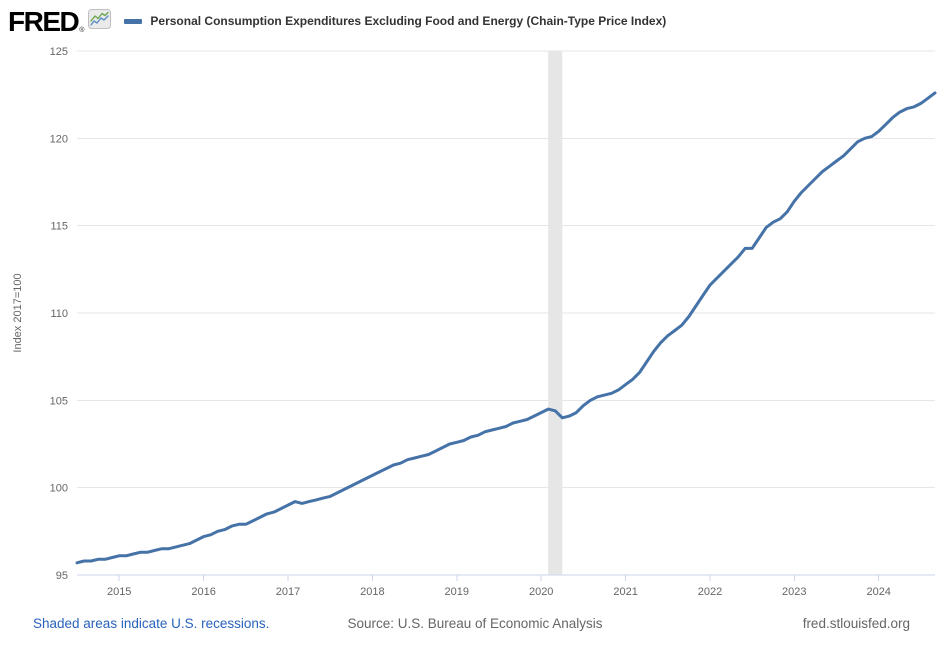  What do you see at coordinates (44, 21) in the screenshot?
I see `fred-logo-text: FRED` at bounding box center [44, 21].